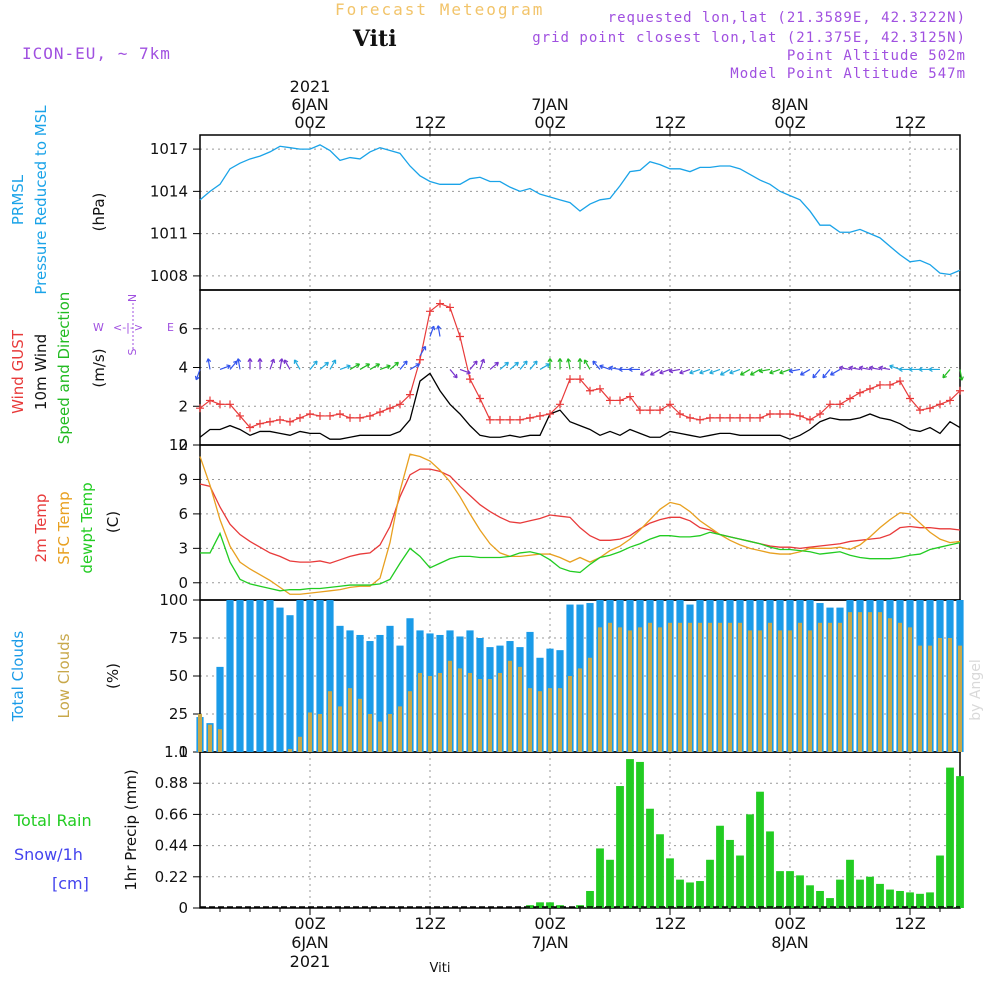 This screenshot has width=1000, height=1000. Describe the element at coordinates (789, 923) in the screenshot. I see `x-tick-label-bottom: 00Z` at that location.